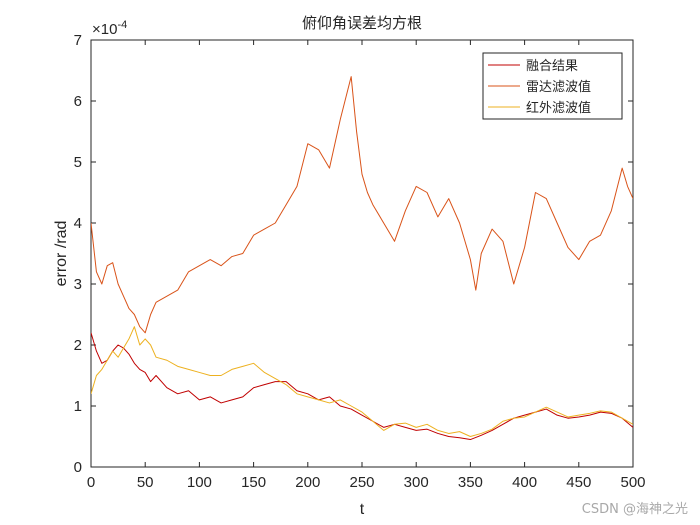  Describe the element at coordinates (558, 87) in the screenshot. I see `legend-label-2: 雷达滤波值` at that location.